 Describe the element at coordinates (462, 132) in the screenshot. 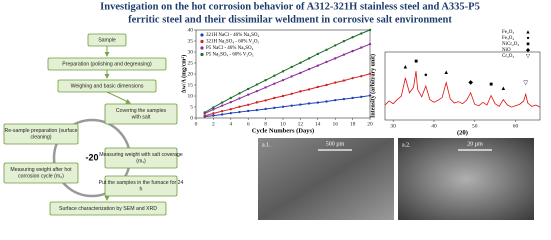

I see `x-axis-label: (2θ)` at that location.